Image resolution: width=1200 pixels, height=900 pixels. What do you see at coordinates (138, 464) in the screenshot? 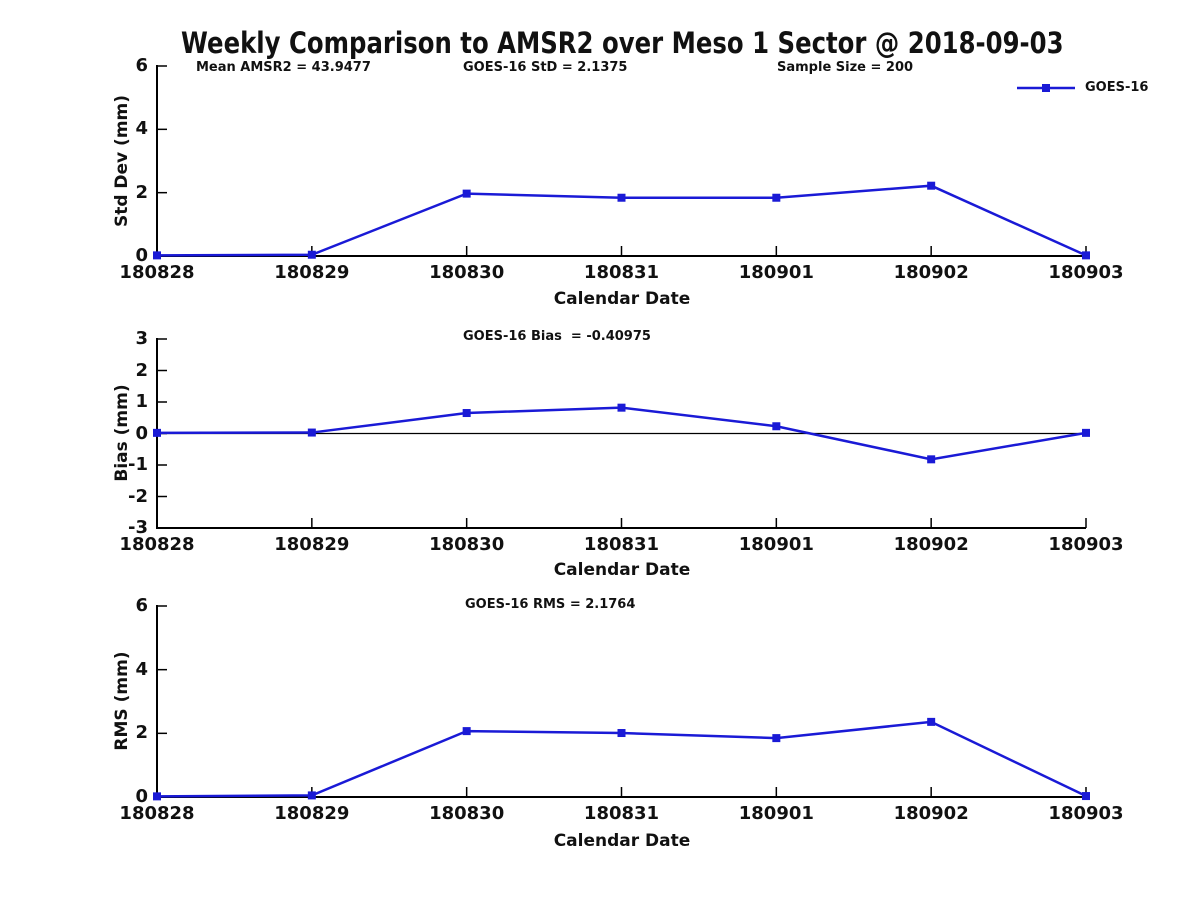
I see `y-tick-label: -1` at bounding box center [138, 464].